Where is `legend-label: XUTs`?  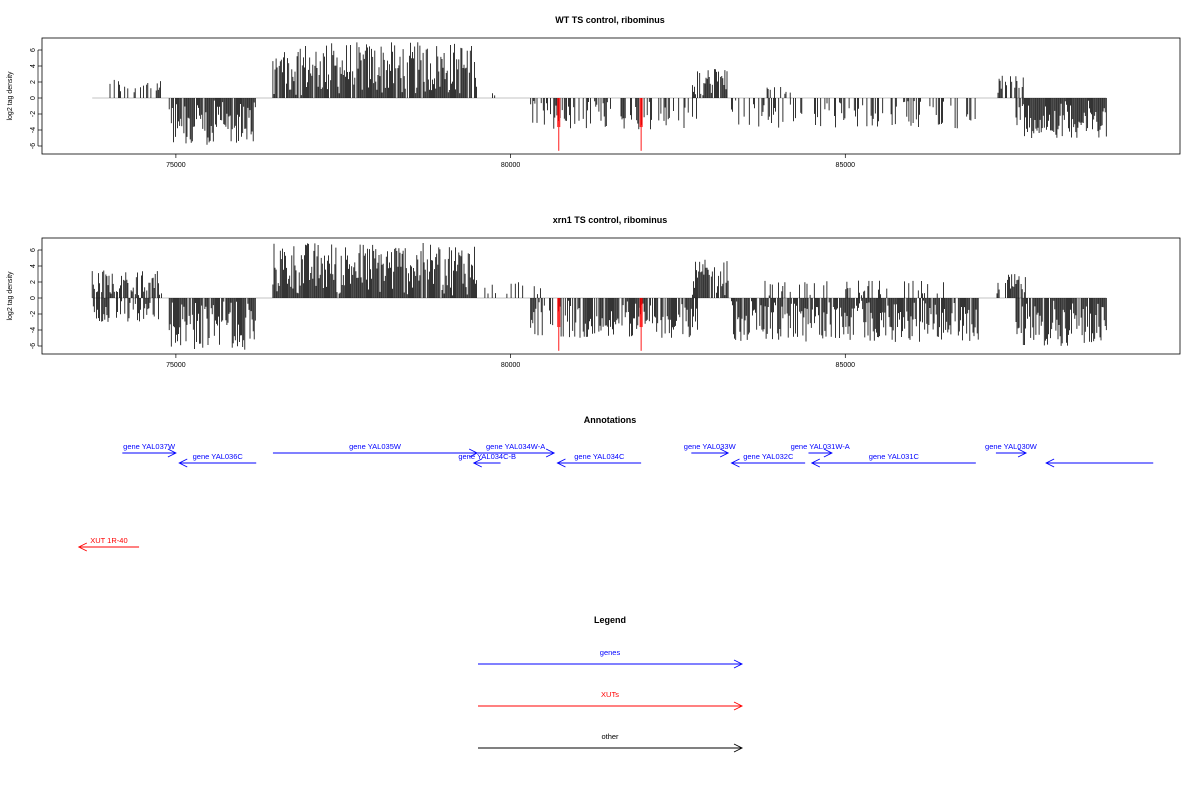 legend-label: XUTs is located at coordinates (610, 694).